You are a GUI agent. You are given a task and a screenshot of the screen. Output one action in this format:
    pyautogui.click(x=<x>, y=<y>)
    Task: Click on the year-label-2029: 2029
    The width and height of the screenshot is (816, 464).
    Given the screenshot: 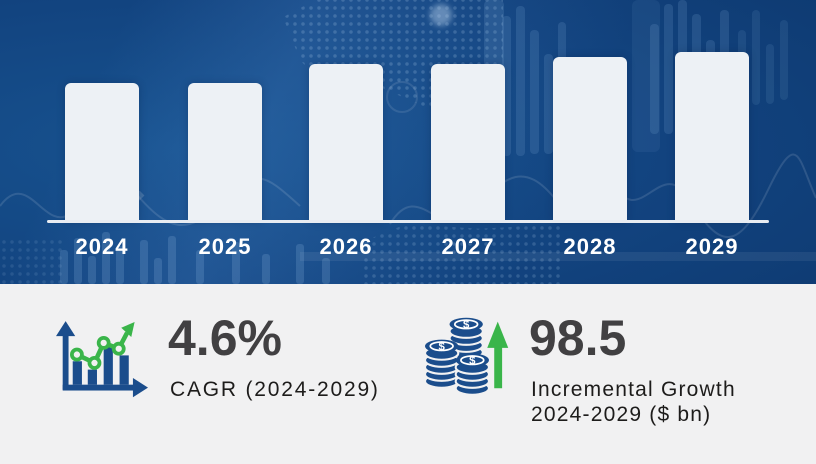 What is the action you would take?
    pyautogui.click(x=712, y=246)
    